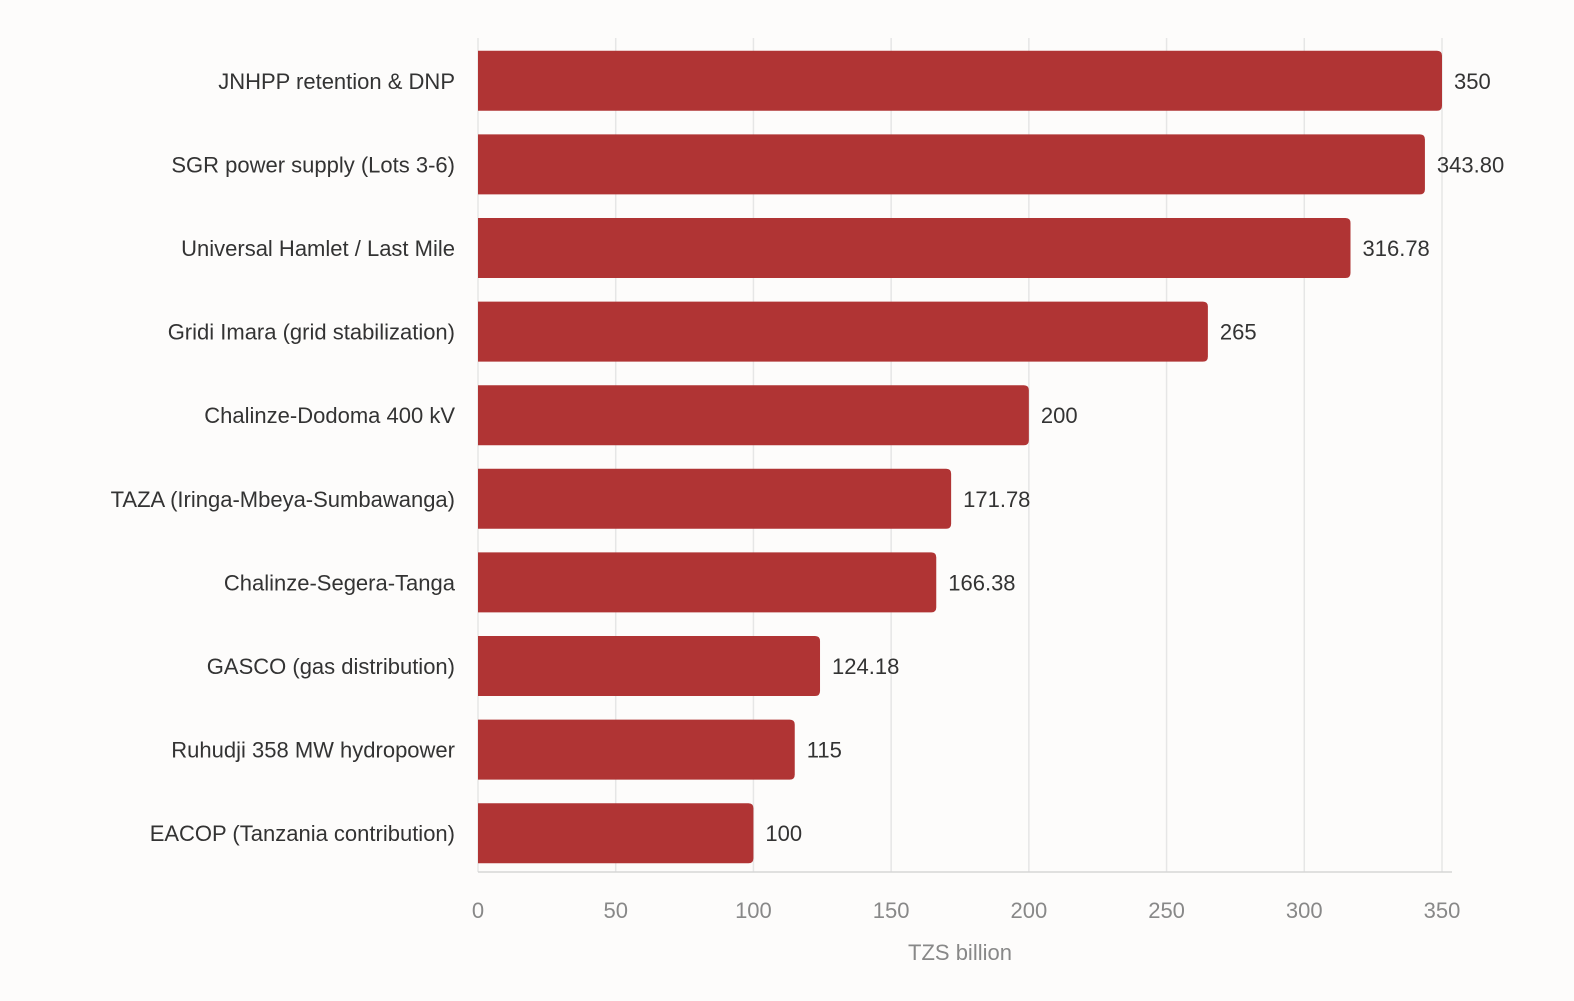 The image size is (1574, 1001). I want to click on data-label: 343.80, so click(1470, 164).